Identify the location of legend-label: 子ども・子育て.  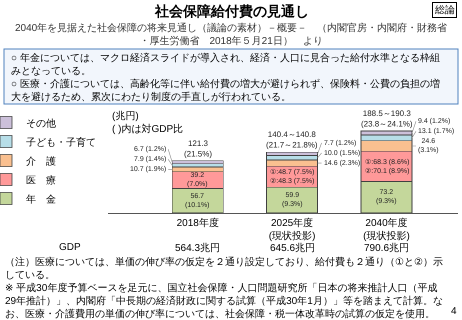
(61, 142).